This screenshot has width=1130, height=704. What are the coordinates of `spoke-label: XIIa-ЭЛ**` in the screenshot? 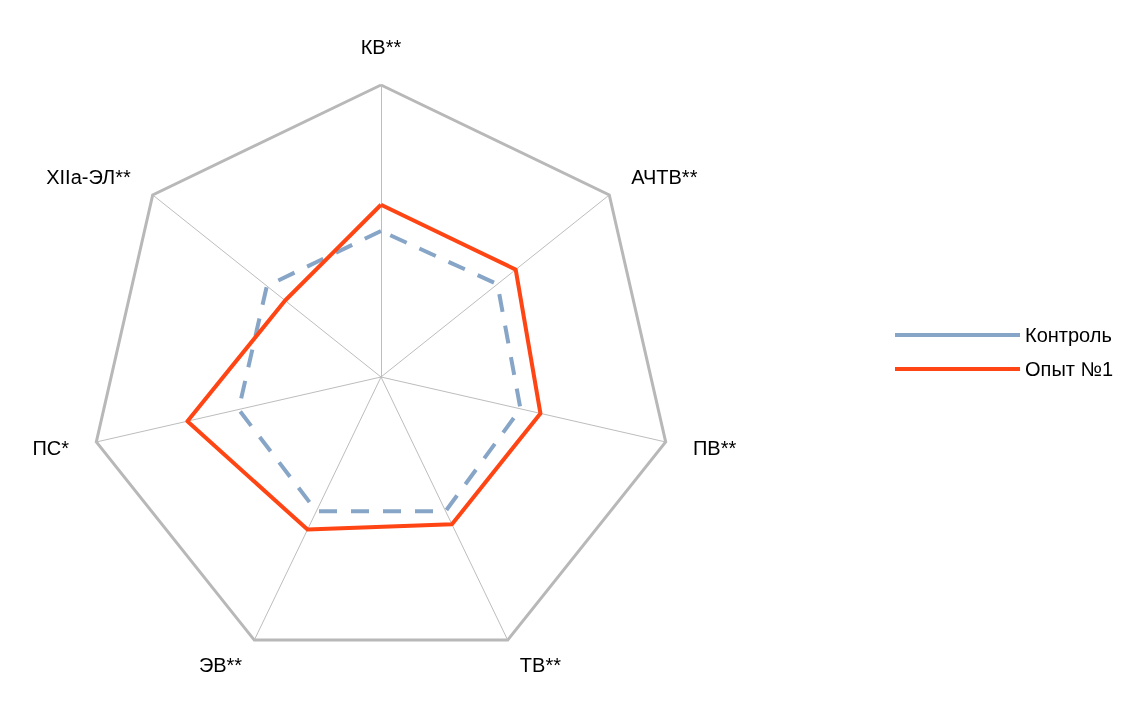 It's located at (89, 177).